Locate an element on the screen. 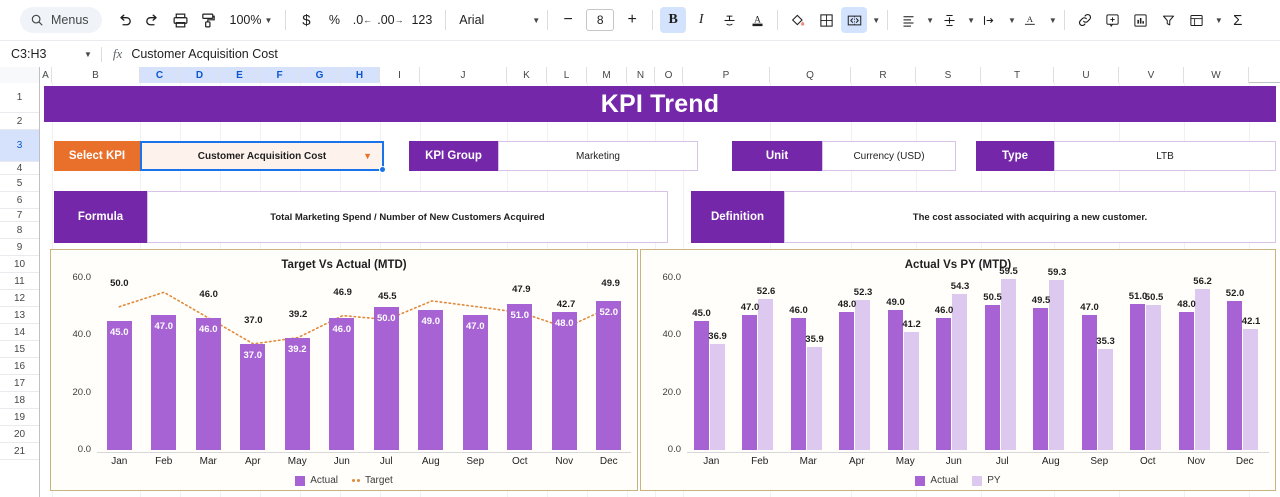 The width and height of the screenshot is (1280, 497). merge-cells-icon is located at coordinates (854, 20).